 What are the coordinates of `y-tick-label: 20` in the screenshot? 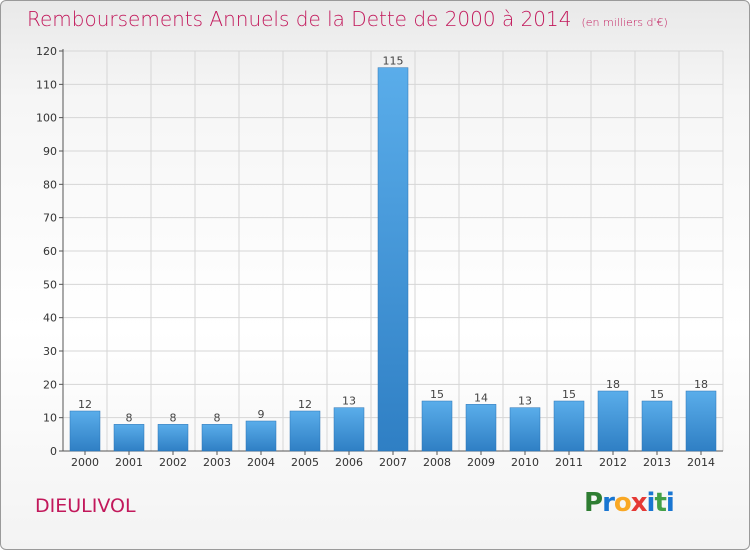 It's located at (50, 384).